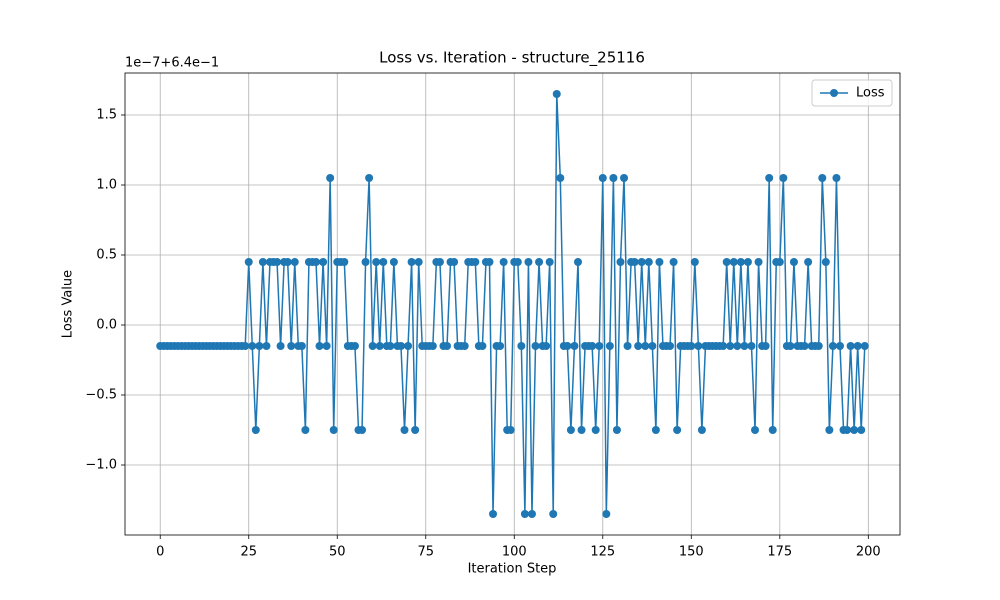  What do you see at coordinates (106, 325) in the screenshot?
I see `y-tick-label: 0.0` at bounding box center [106, 325].